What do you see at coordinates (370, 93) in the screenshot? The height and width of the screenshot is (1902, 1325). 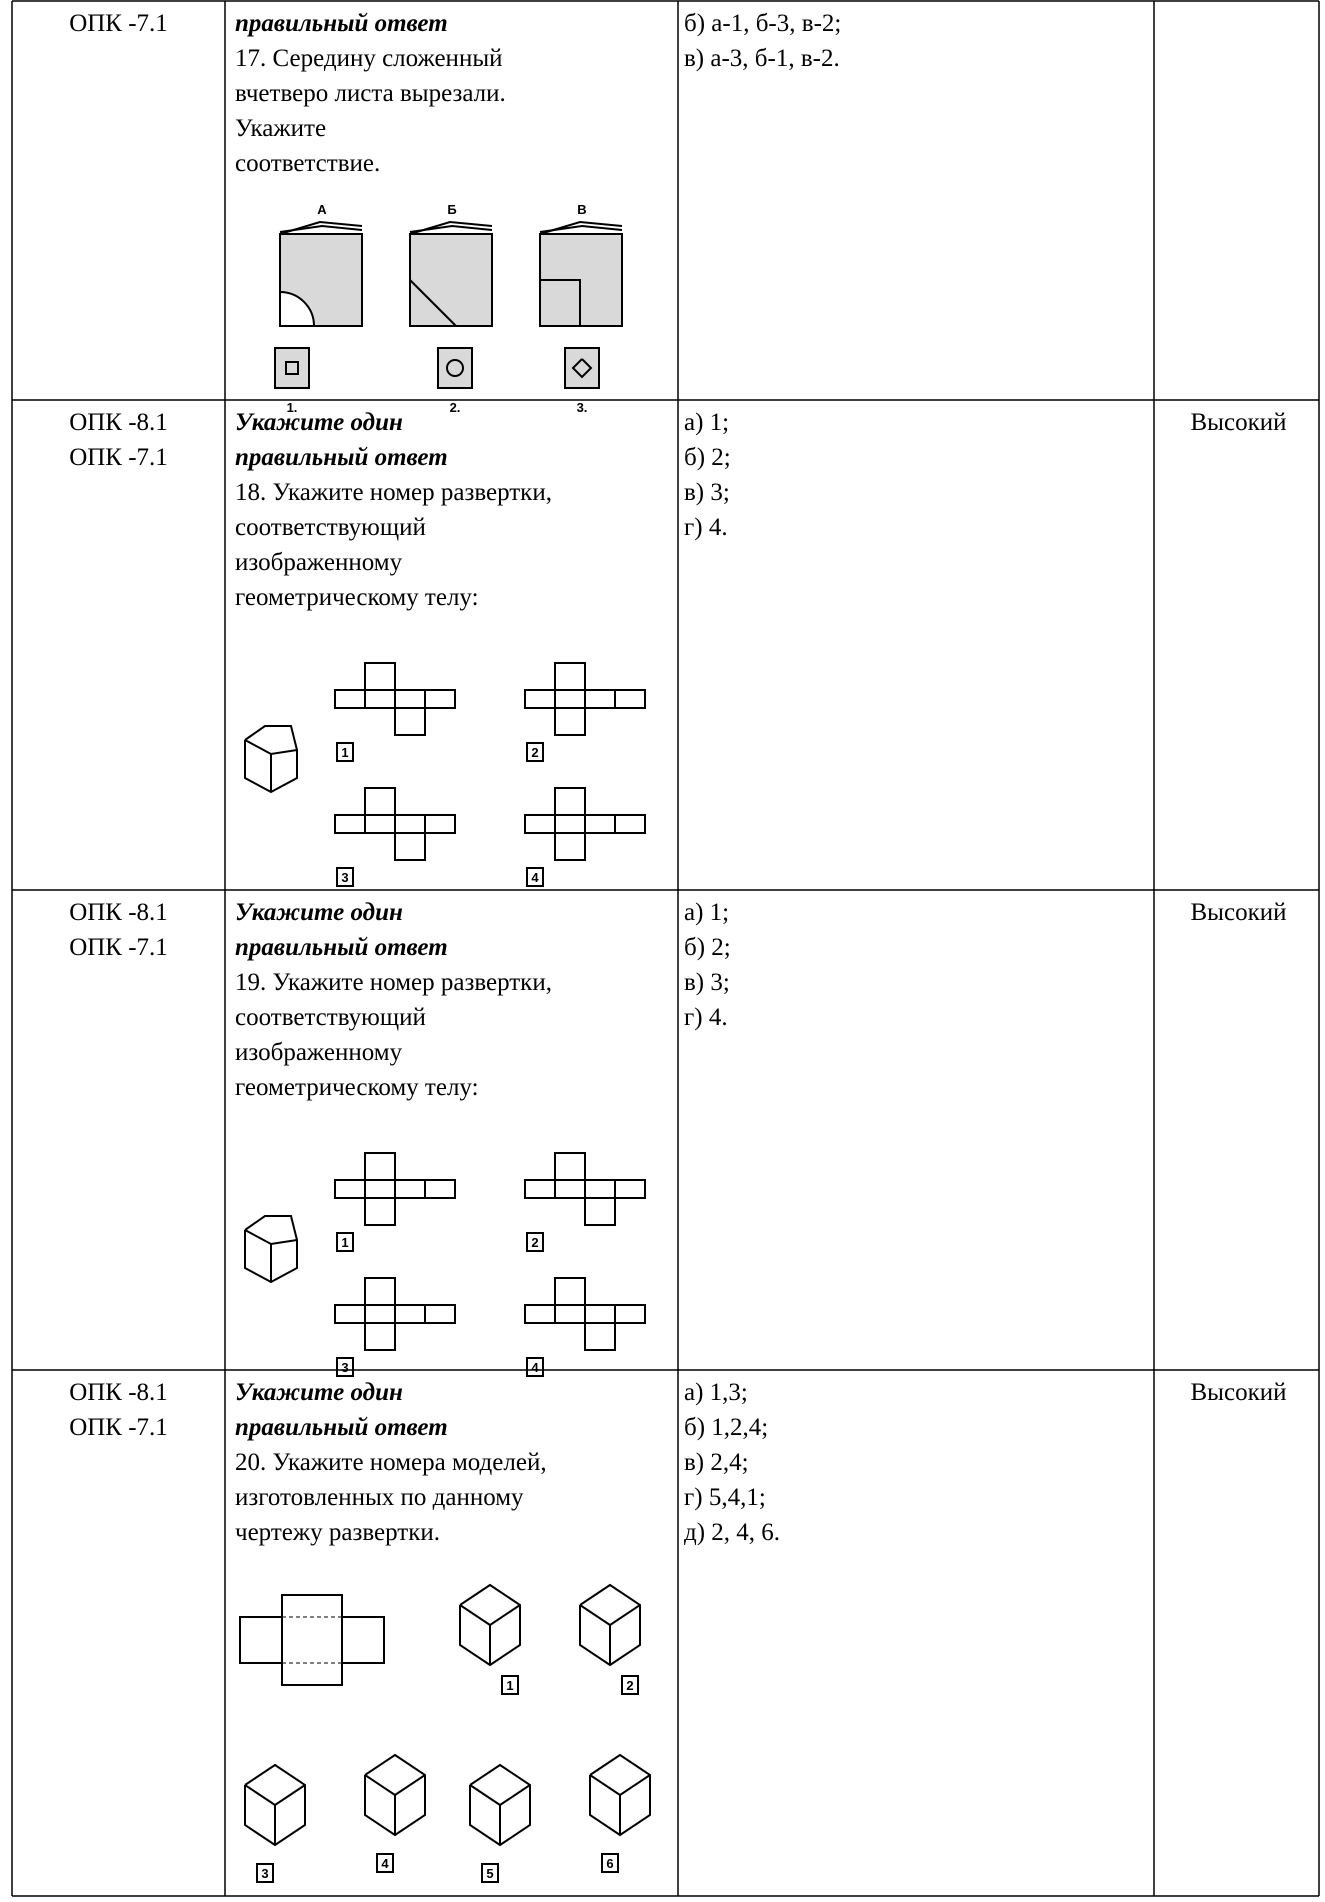 I see `question-text: вчетверо листа вырезали.` at bounding box center [370, 93].